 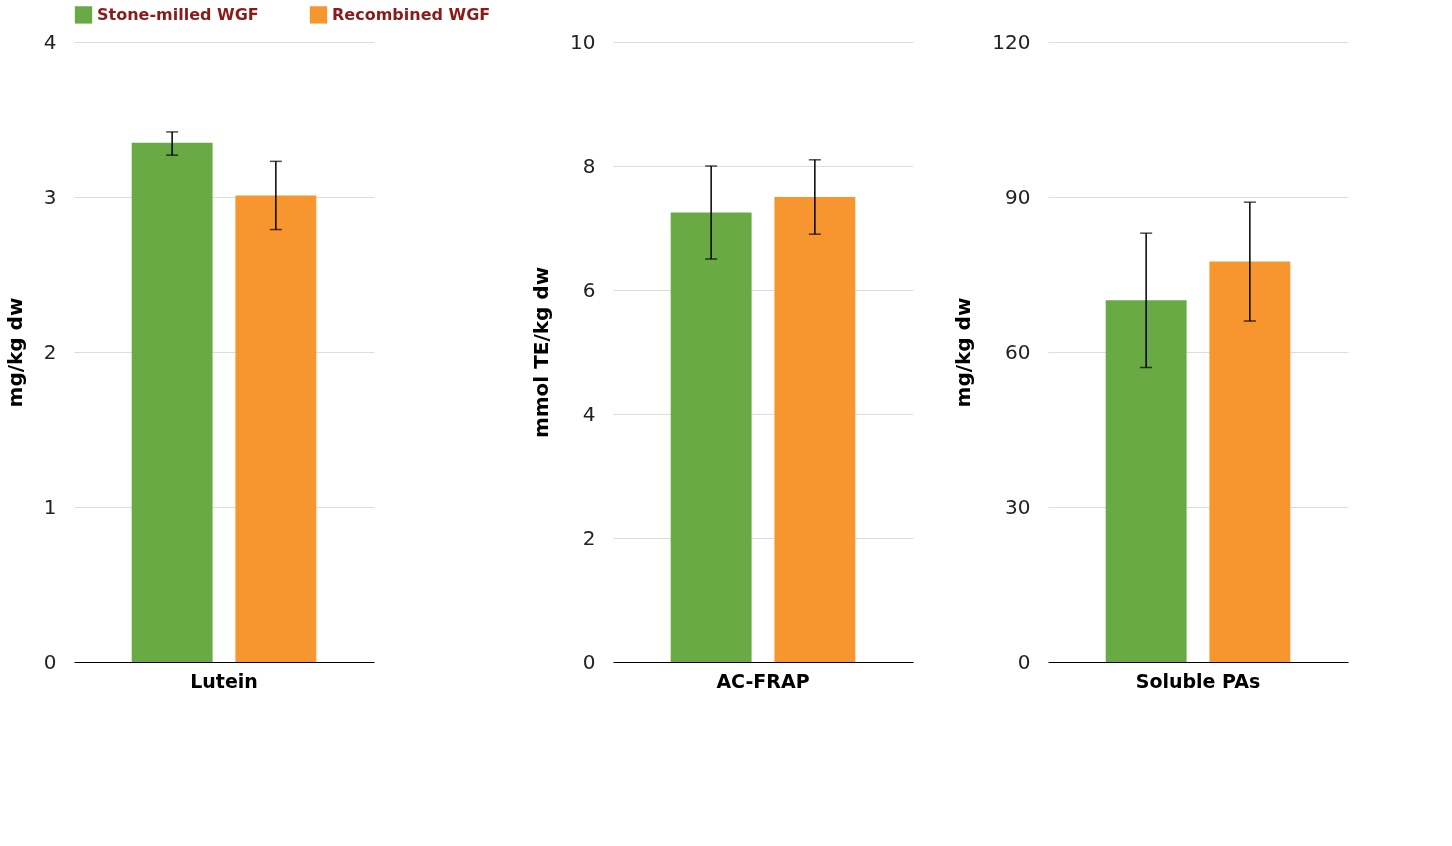 What do you see at coordinates (1018, 506) in the screenshot?
I see `y-tick-label: 30` at bounding box center [1018, 506].